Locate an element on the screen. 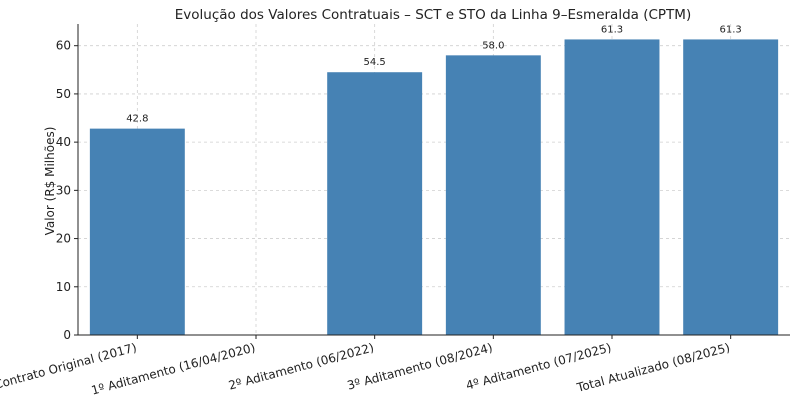  y-axis-label: Valor (R$ Milhões) is located at coordinates (50, 181).